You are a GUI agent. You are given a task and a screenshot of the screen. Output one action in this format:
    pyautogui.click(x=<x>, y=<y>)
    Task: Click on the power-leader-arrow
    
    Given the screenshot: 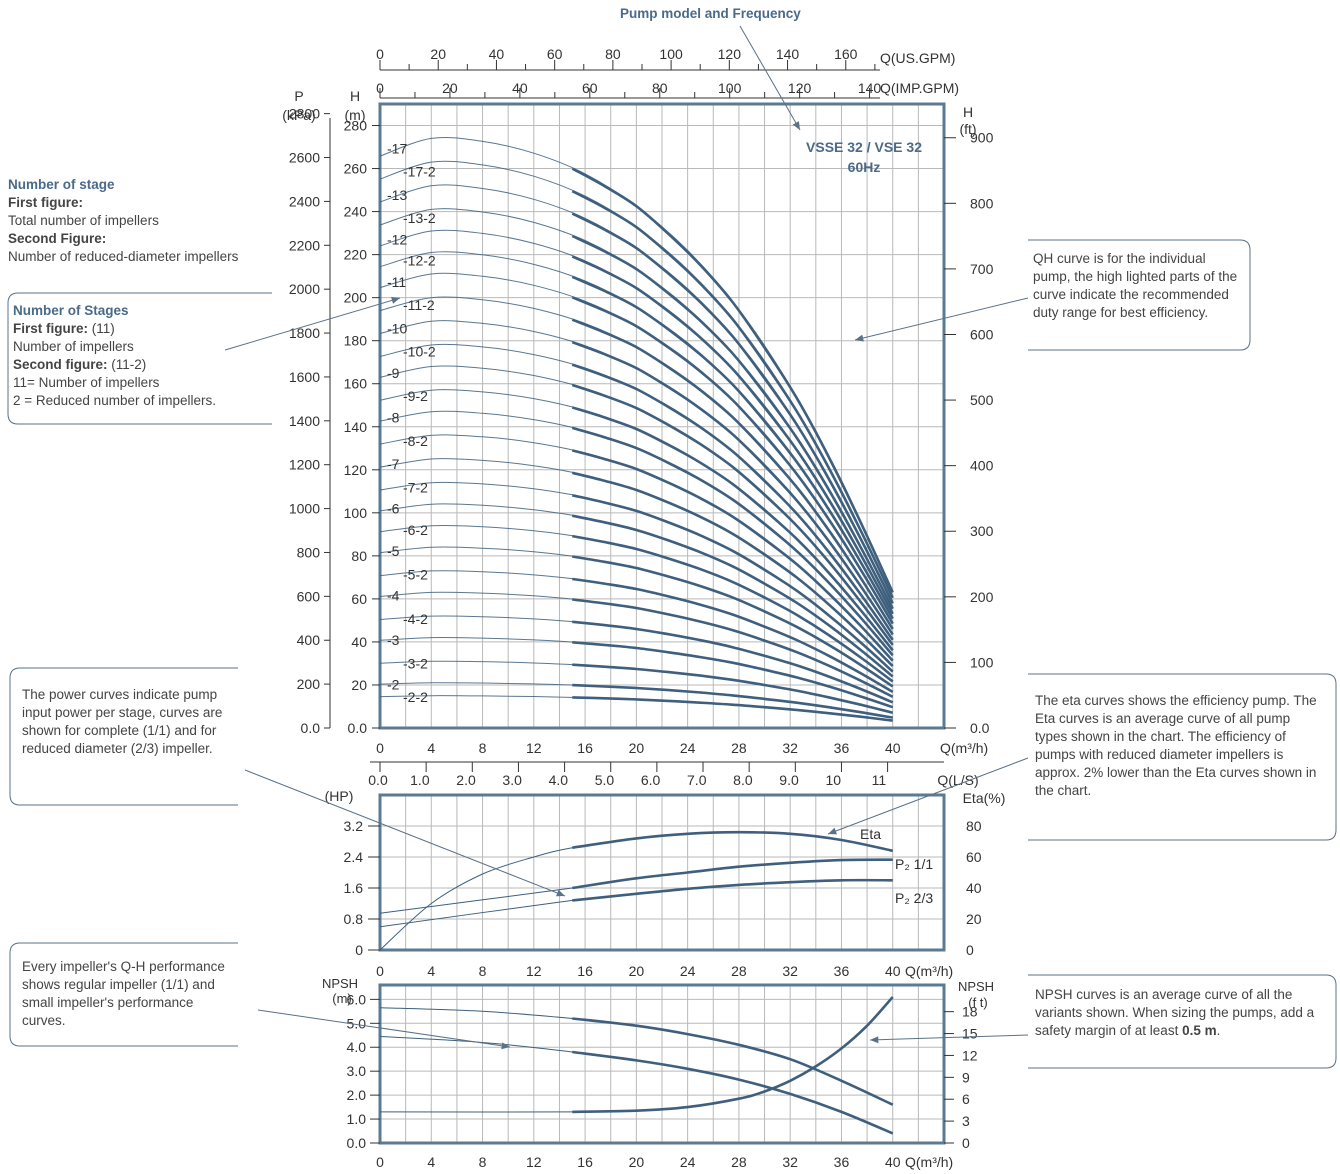 What is the action you would take?
    pyautogui.click(x=405, y=833)
    